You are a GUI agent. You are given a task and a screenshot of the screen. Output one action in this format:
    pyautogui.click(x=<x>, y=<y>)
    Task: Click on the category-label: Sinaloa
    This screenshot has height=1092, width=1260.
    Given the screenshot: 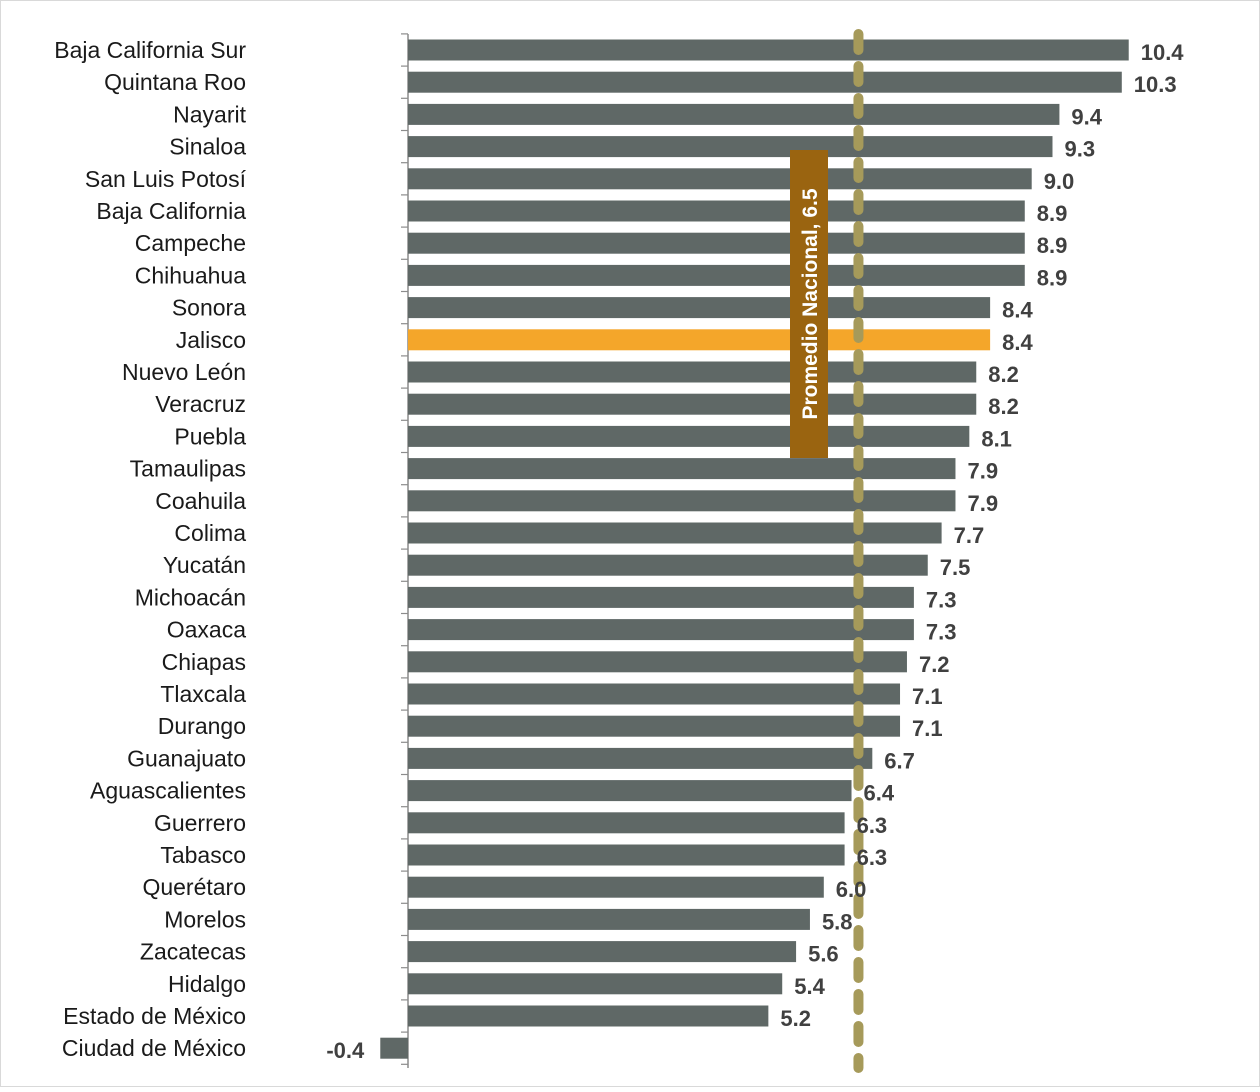 What is the action you would take?
    pyautogui.click(x=207, y=147)
    